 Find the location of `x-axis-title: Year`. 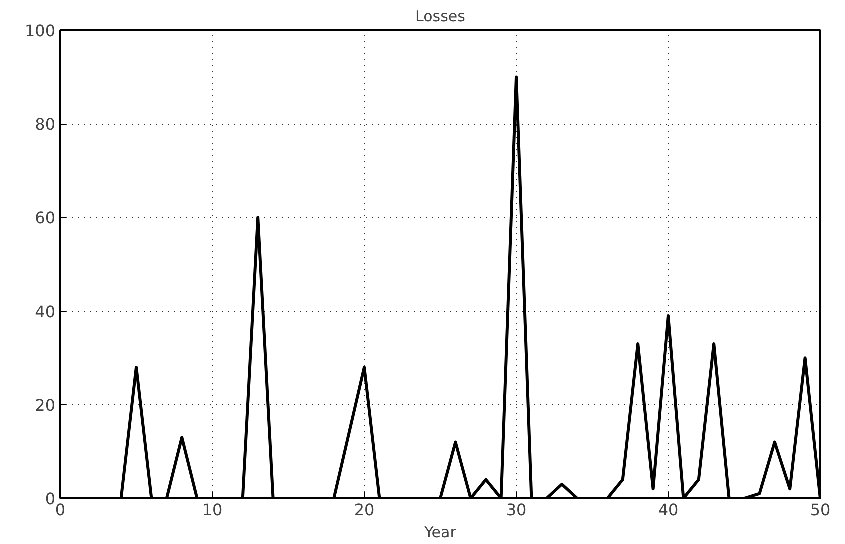

x-axis-title: Year is located at coordinates (441, 533).